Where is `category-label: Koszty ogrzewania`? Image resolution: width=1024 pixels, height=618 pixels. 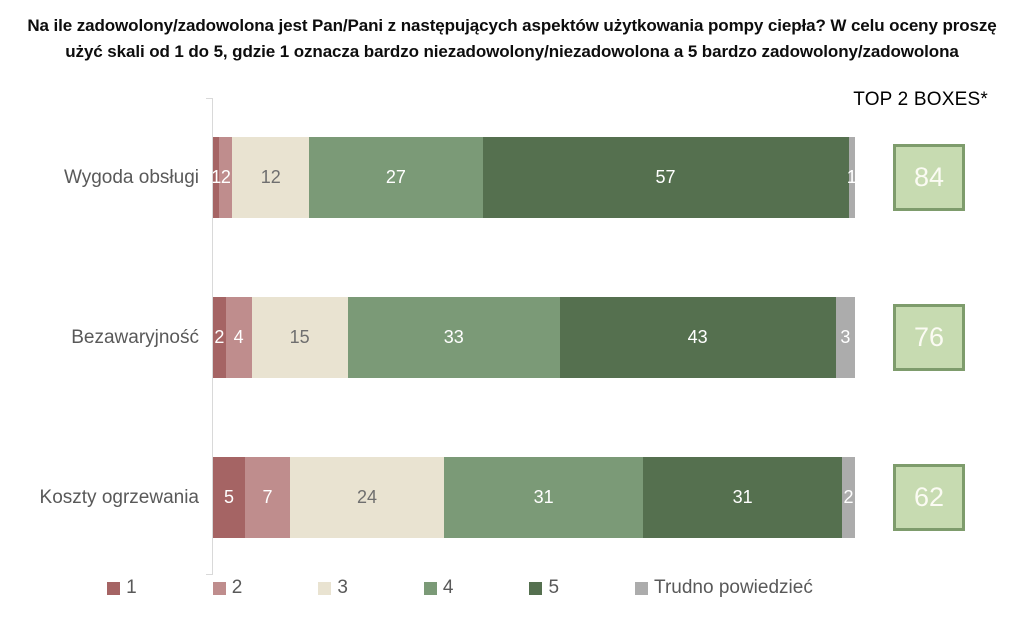
category-label: Koszty ogrzewania is located at coordinates (119, 497).